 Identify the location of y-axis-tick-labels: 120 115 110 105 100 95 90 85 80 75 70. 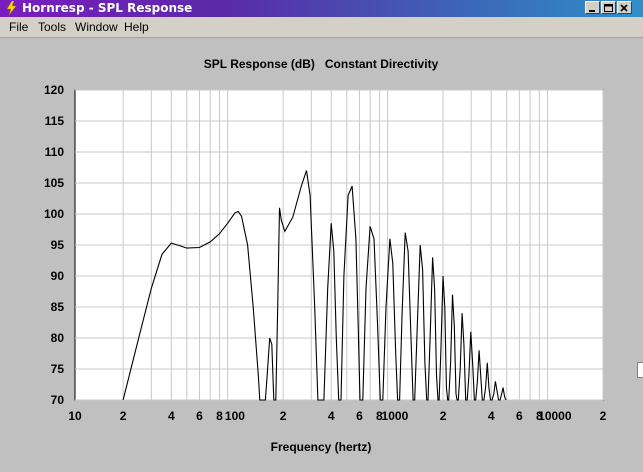
(54, 245).